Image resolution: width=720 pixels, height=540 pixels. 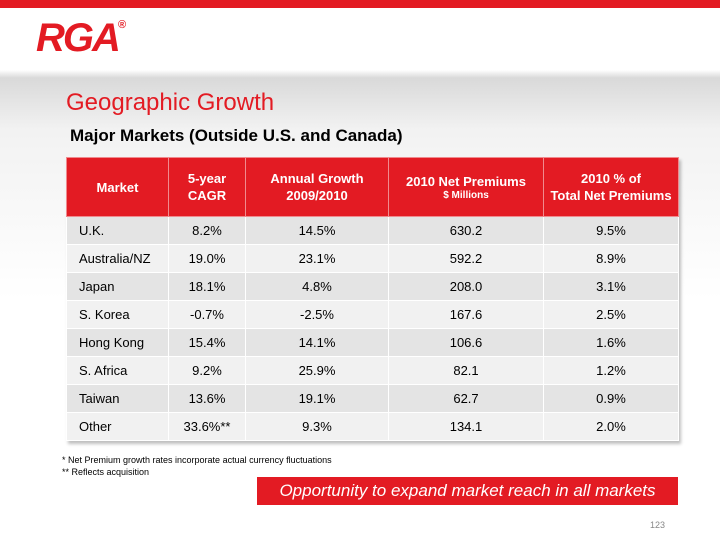 What do you see at coordinates (317, 286) in the screenshot?
I see `table-cell: 4.8%` at bounding box center [317, 286].